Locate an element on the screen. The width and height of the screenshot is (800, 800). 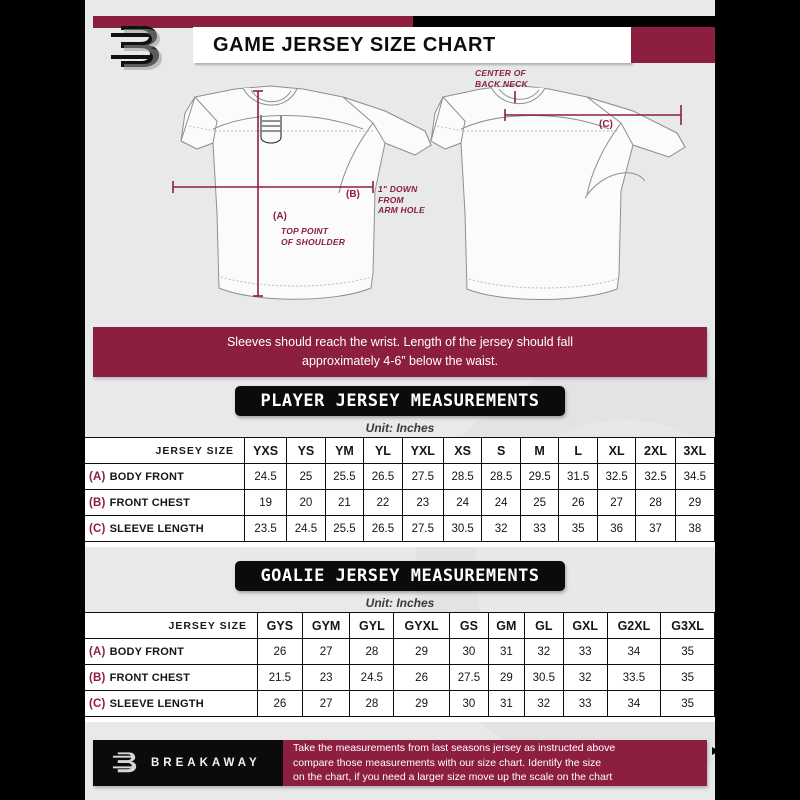
goalie-r0-c3: 29 is located at coordinates (421, 651).